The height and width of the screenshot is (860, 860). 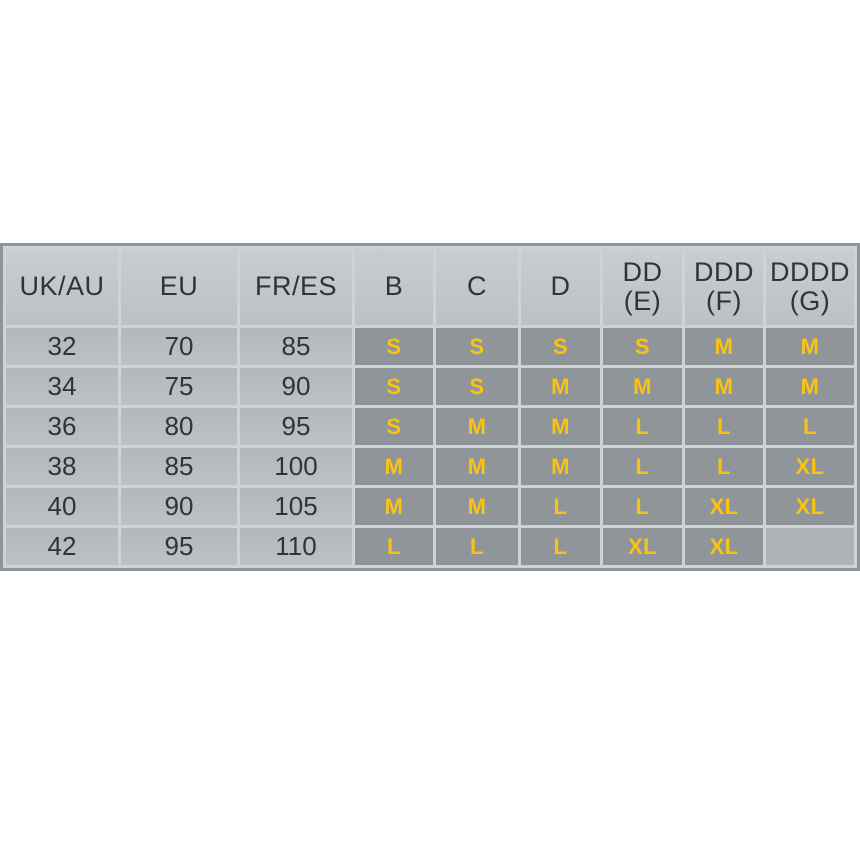 I want to click on column-header-d: D, so click(x=560, y=287).